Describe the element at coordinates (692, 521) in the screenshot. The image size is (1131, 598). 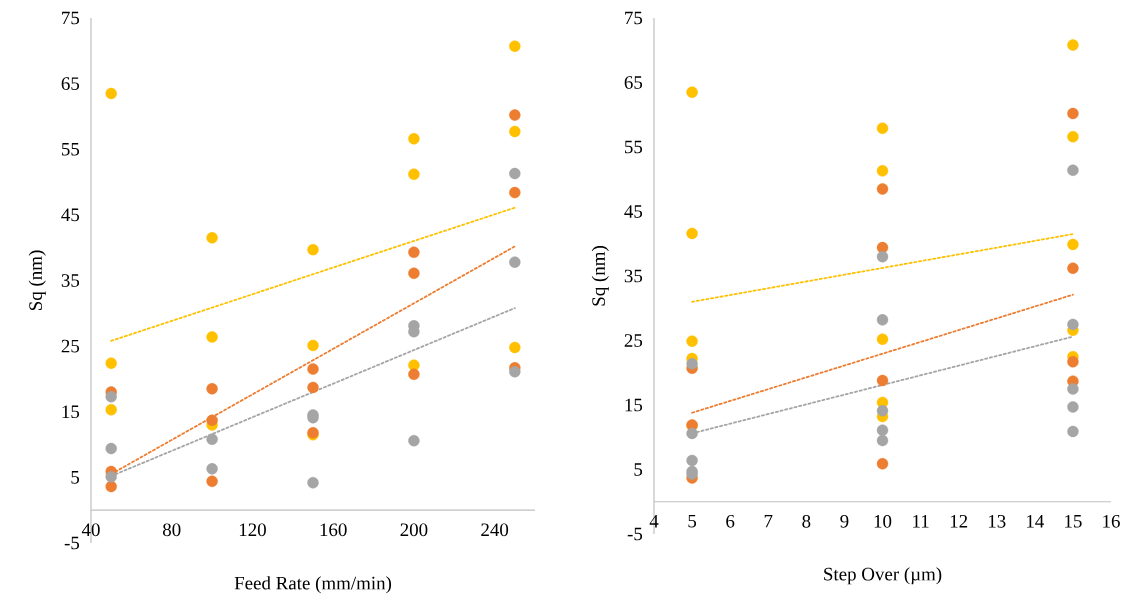
I see `x-tick-label: 5` at that location.